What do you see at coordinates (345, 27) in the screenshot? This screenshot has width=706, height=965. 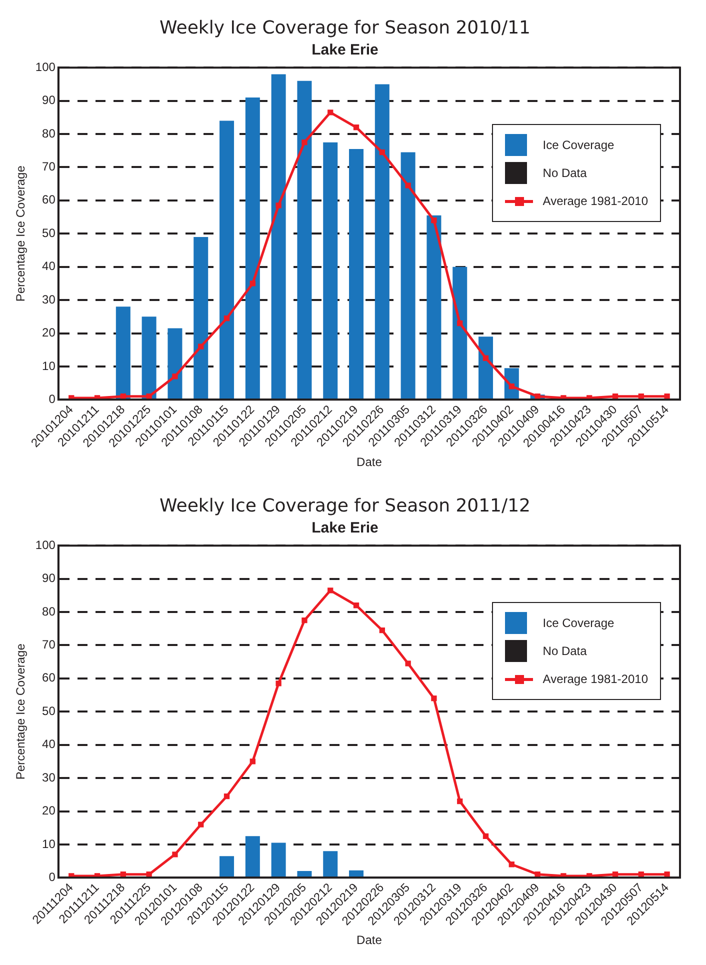 I see `chart-title: Weekly Ice Coverage for Season 2010/11` at bounding box center [345, 27].